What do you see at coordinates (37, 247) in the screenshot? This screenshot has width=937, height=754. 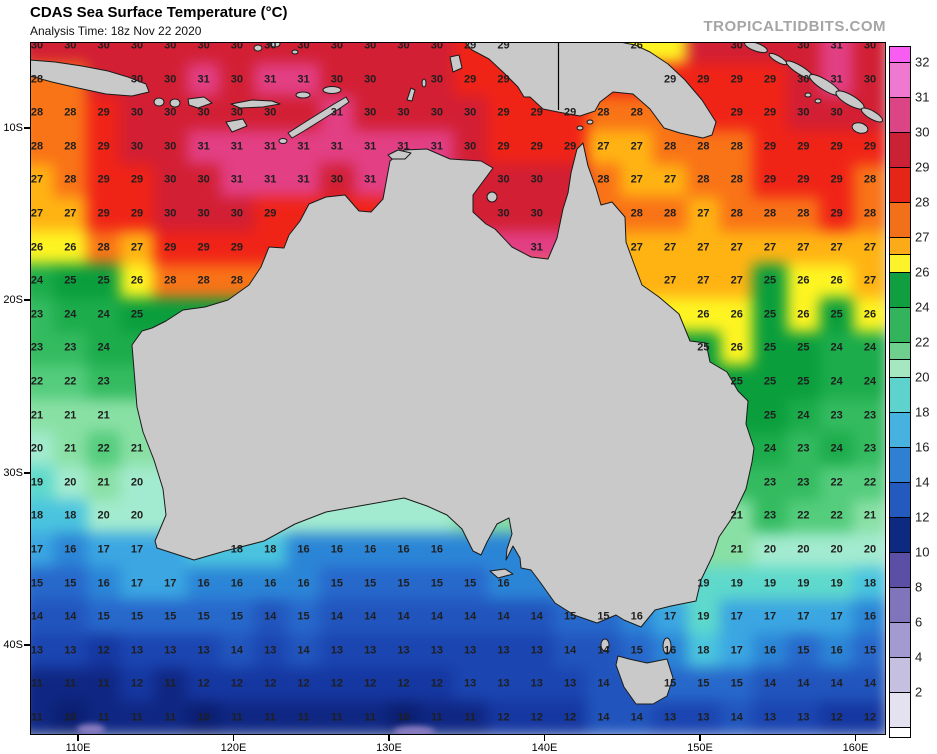 I see `sst-value: 26` at bounding box center [37, 247].